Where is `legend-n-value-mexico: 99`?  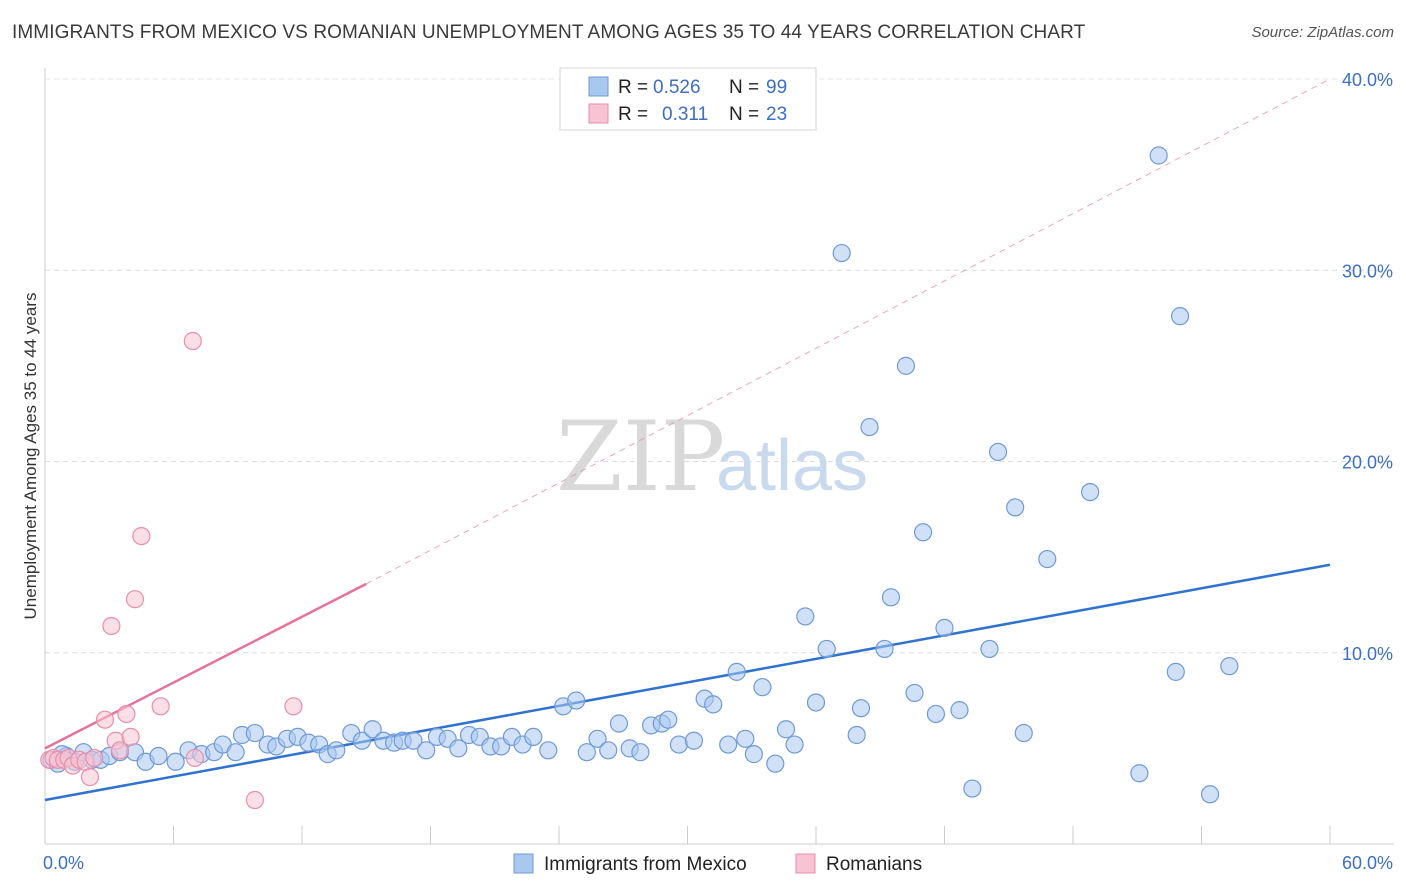
legend-n-value-mexico: 99 is located at coordinates (776, 87).